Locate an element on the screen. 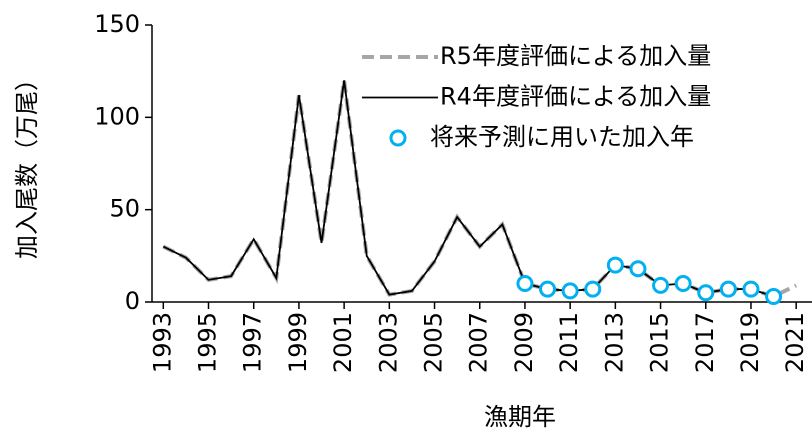 The width and height of the screenshot is (812, 437). x-tick-label: 2021 is located at coordinates (795, 342).